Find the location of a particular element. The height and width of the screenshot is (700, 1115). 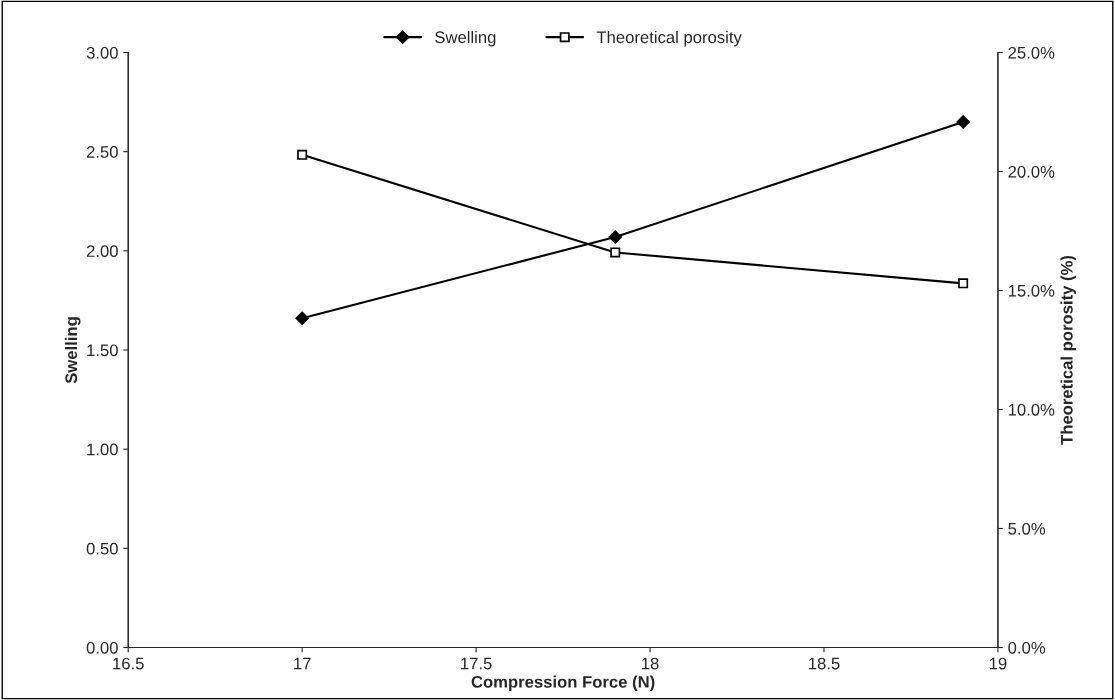

y2-axis-title: Theoretical porosity (%) is located at coordinates (1068, 350).